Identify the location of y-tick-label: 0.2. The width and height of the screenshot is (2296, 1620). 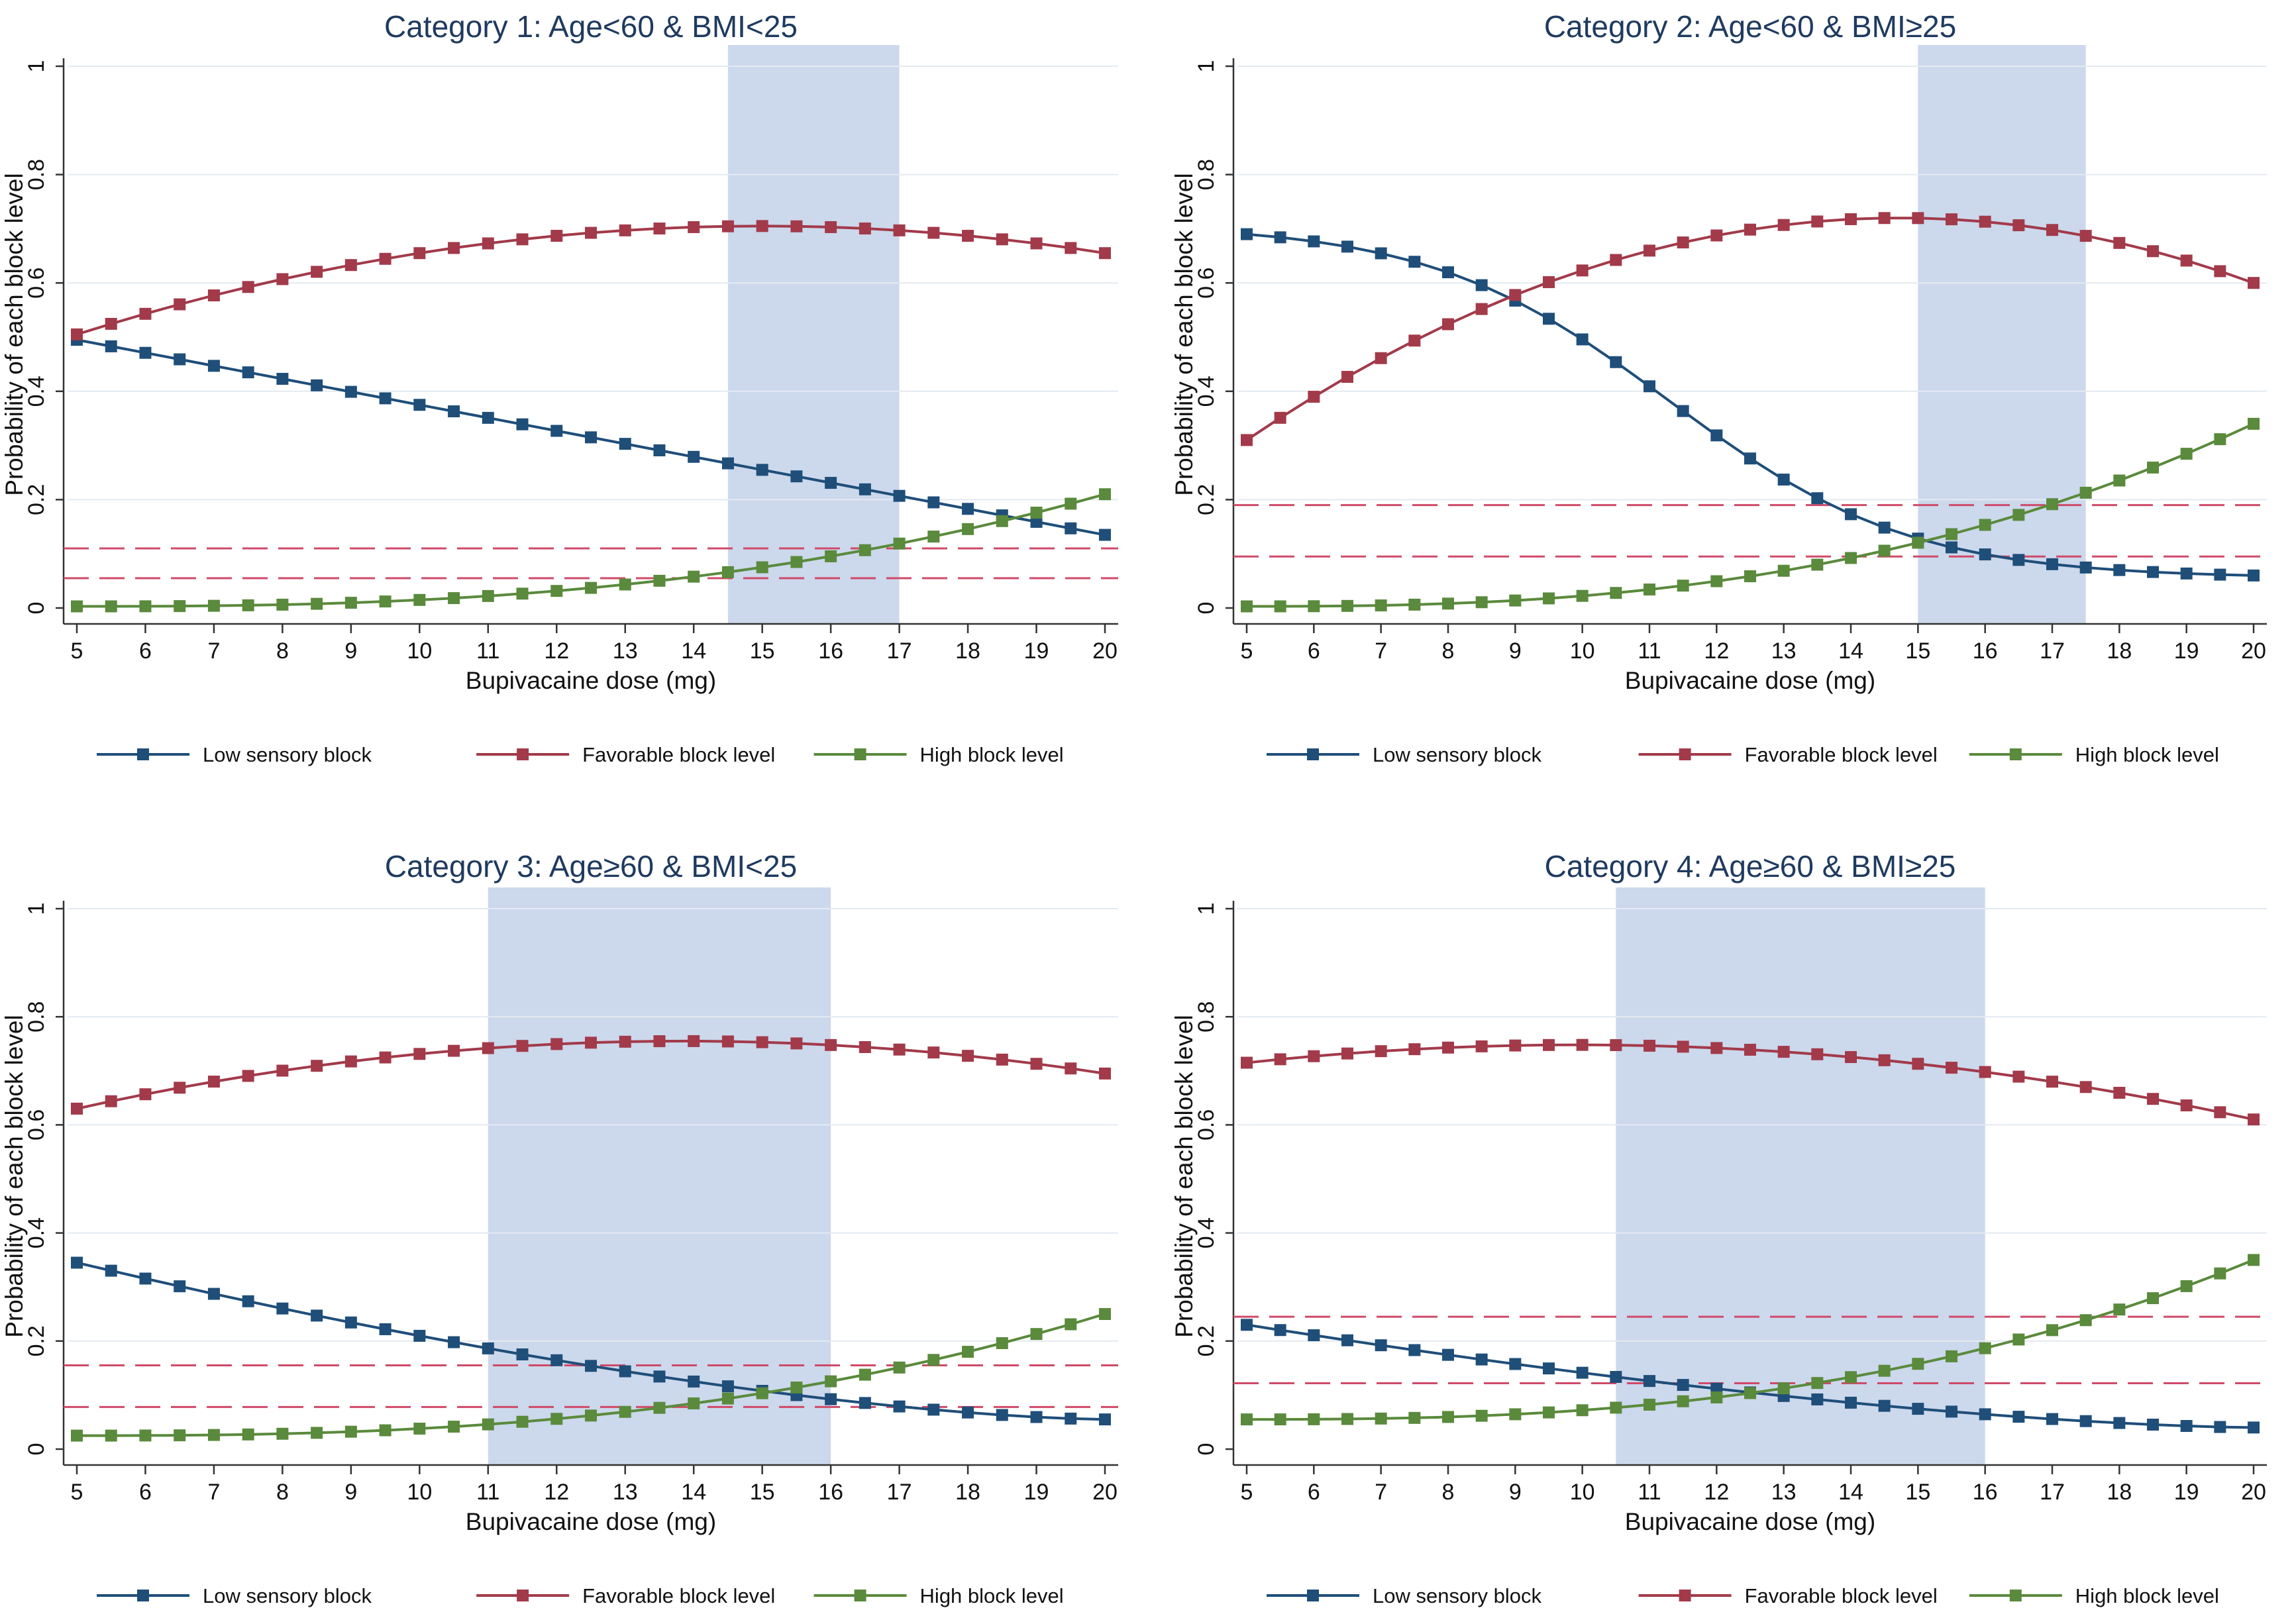
(1206, 1340).